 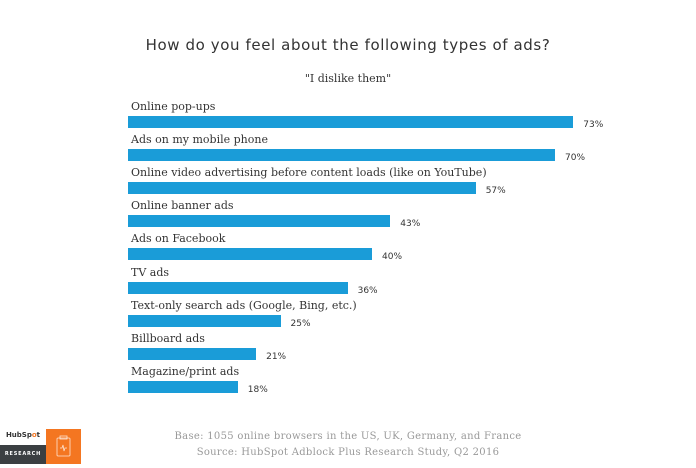 I want to click on bar-value: 43%, so click(x=410, y=224).